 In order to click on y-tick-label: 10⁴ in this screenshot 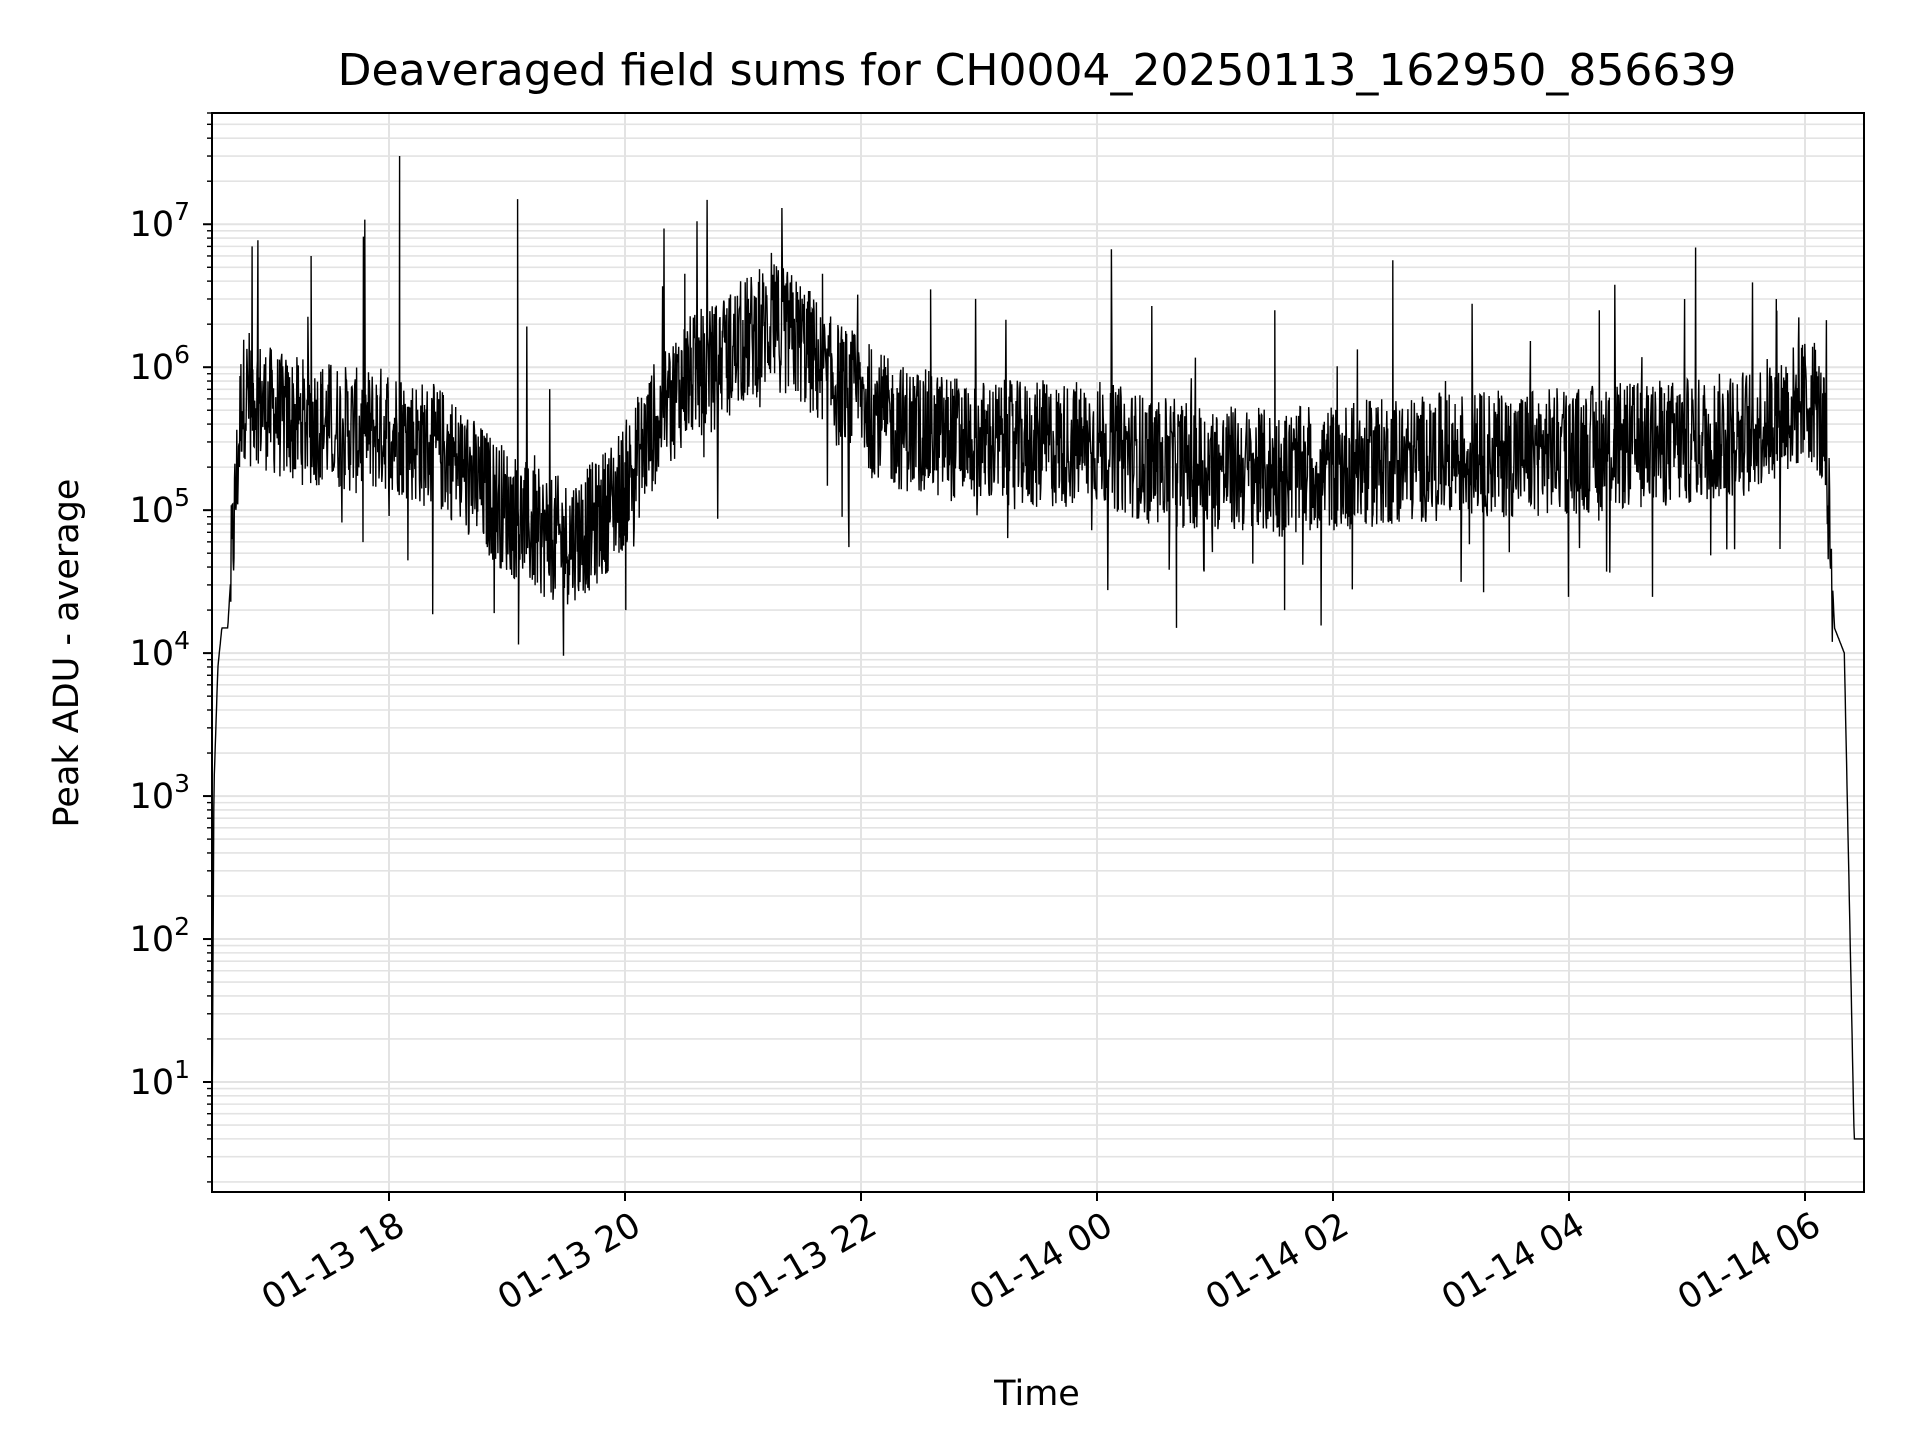, I will do `click(160, 650)`.